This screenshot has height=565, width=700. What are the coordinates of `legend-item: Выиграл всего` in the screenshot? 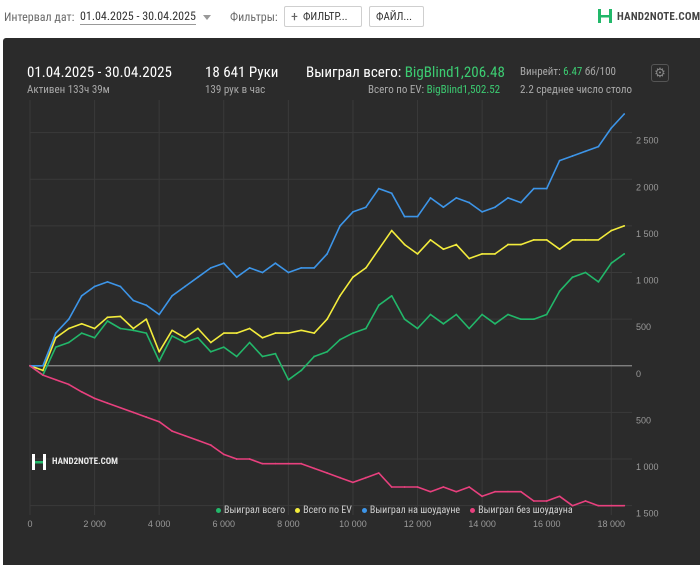 It's located at (250, 510).